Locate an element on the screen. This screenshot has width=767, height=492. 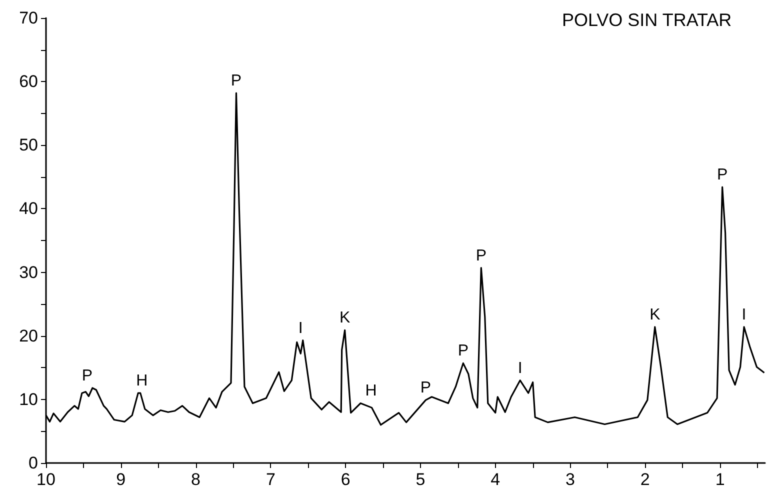
x-tick-label: 3 is located at coordinates (571, 479).